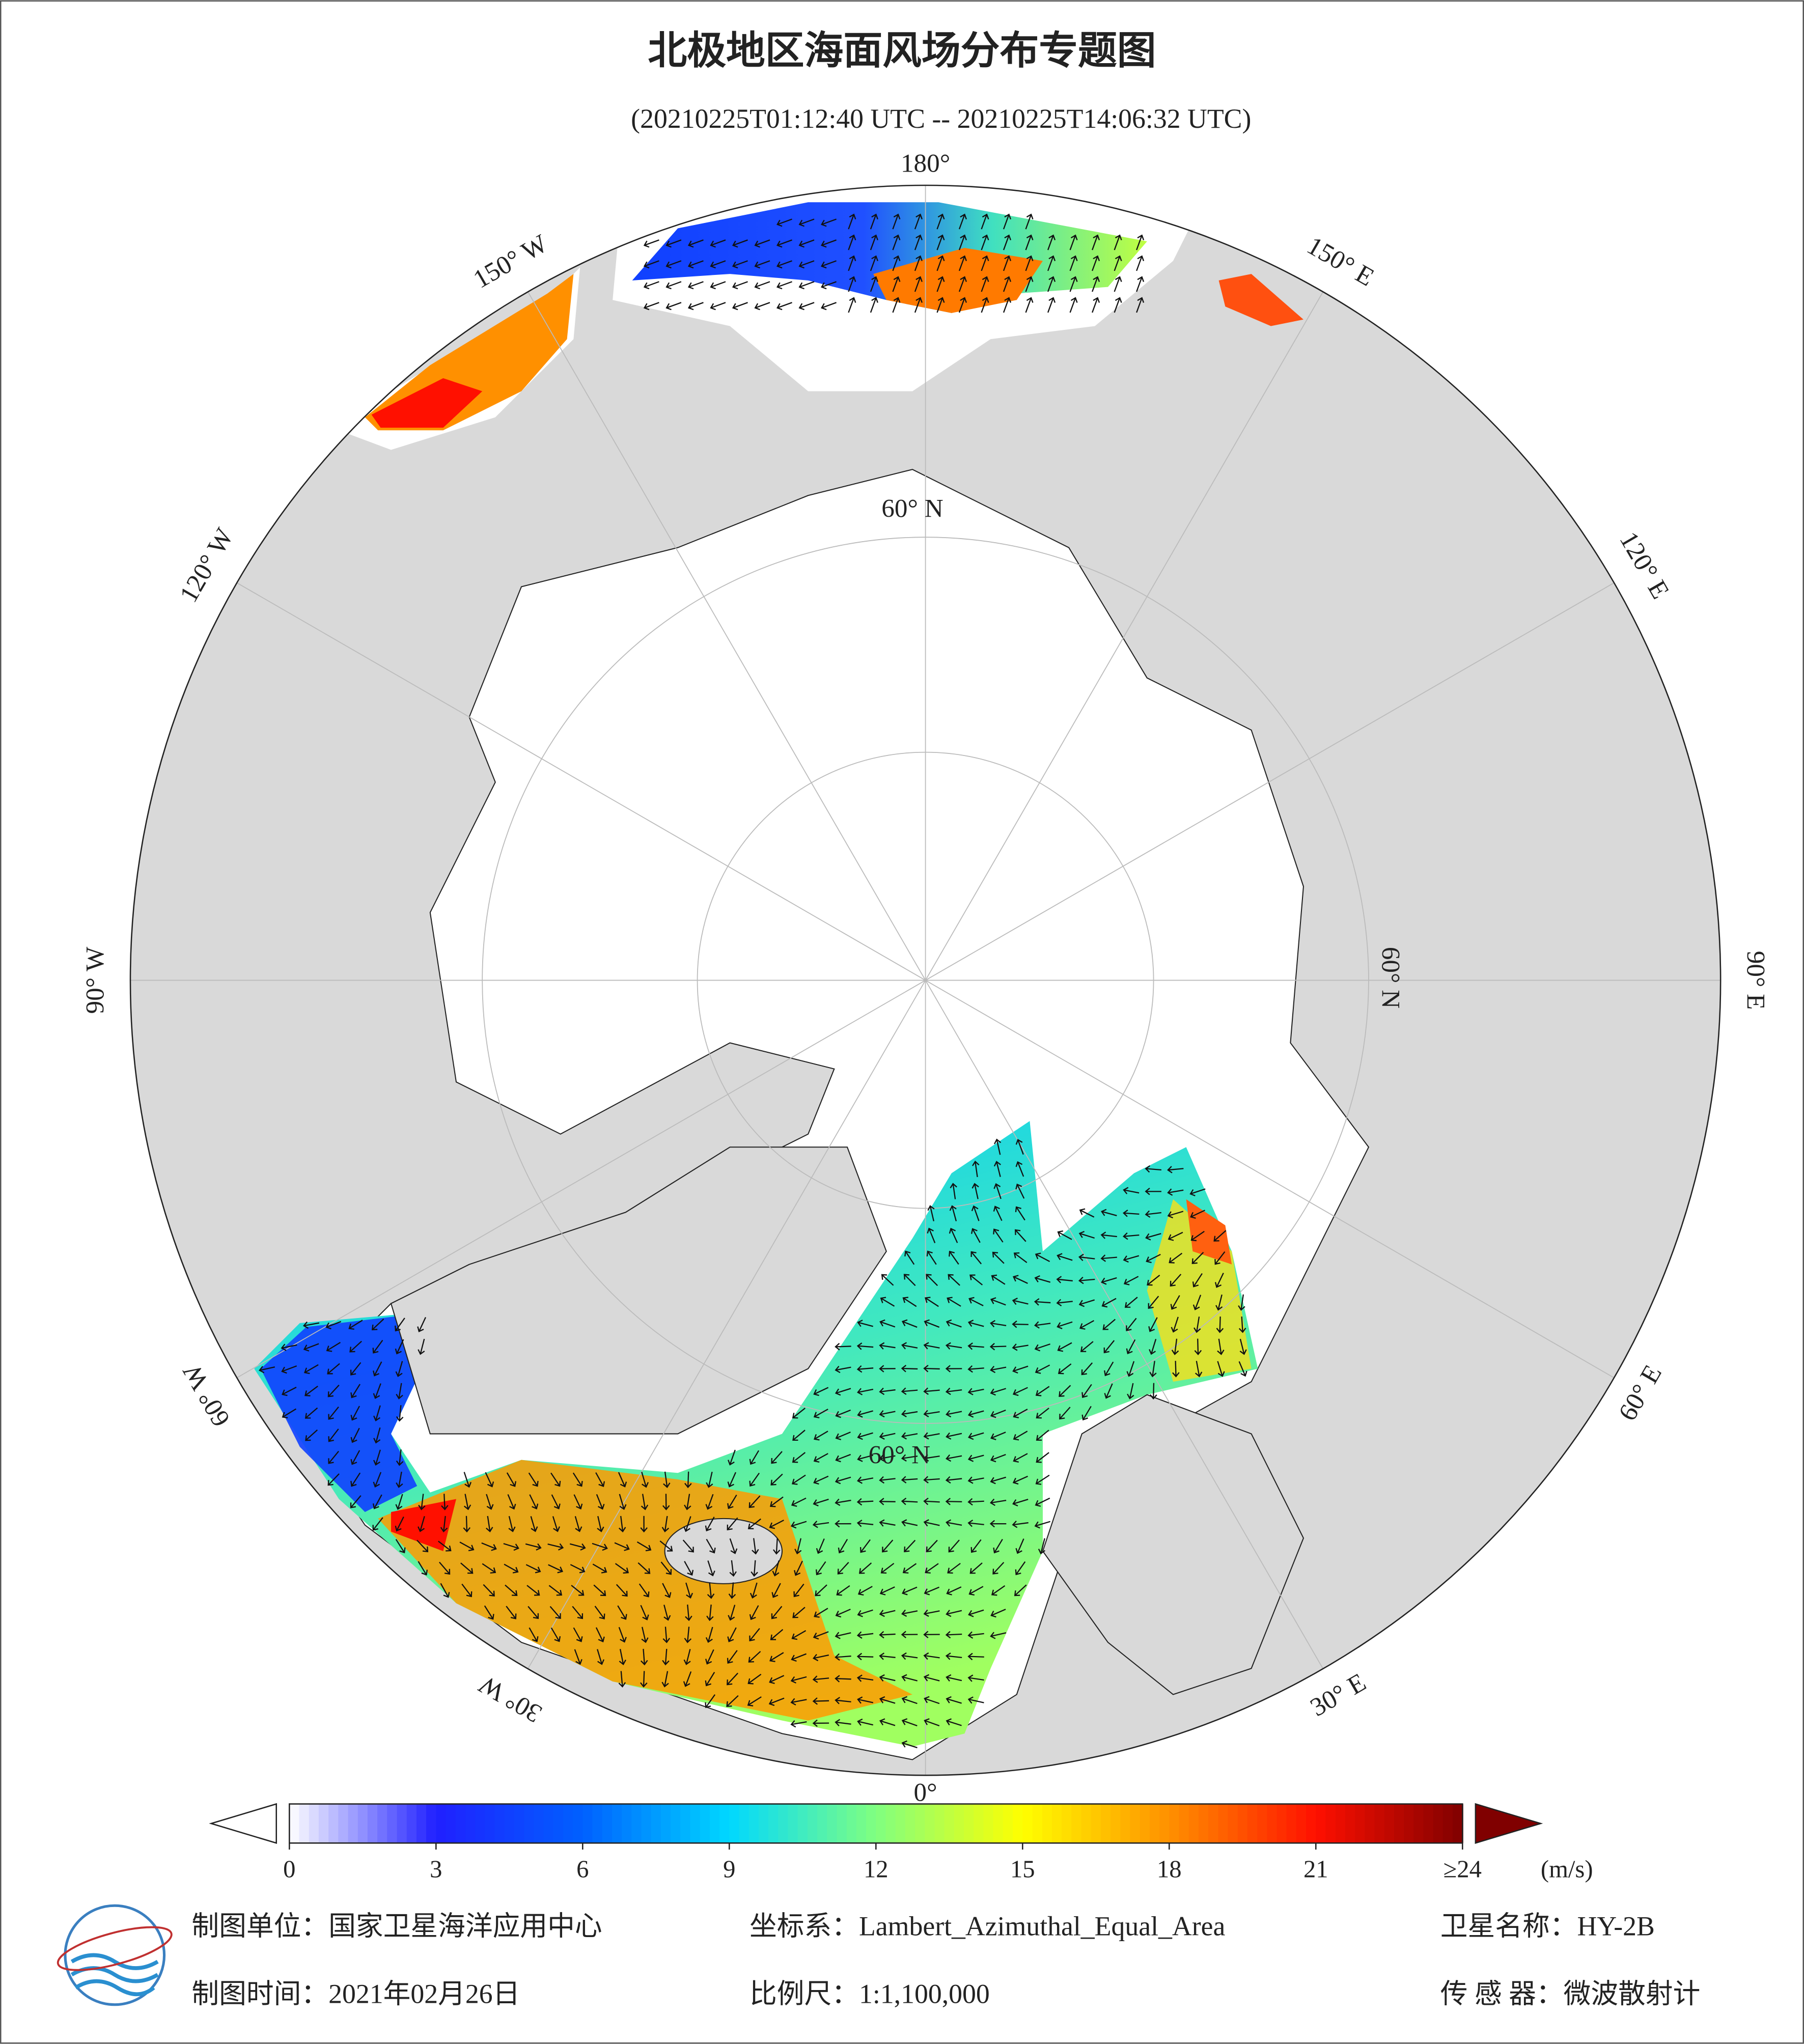  I want to click on colorbar-tick-label: 6, so click(582, 1869).